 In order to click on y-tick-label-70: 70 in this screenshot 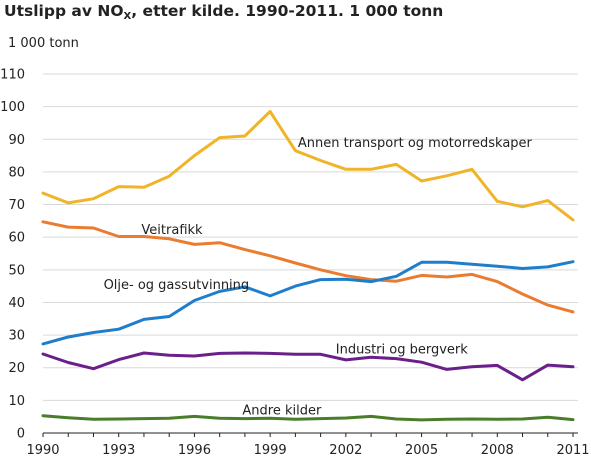, I will do `click(16, 205)`.